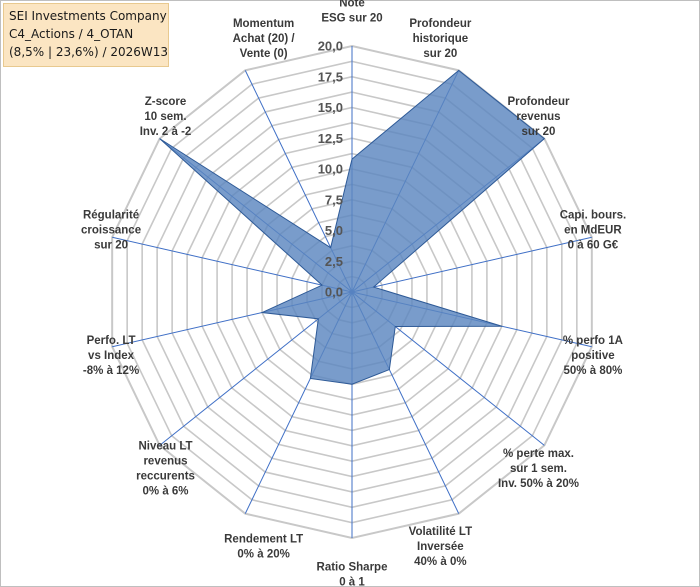 This screenshot has height=587, width=700. Describe the element at coordinates (330, 46) in the screenshot. I see `tick-label: 20,0` at that location.